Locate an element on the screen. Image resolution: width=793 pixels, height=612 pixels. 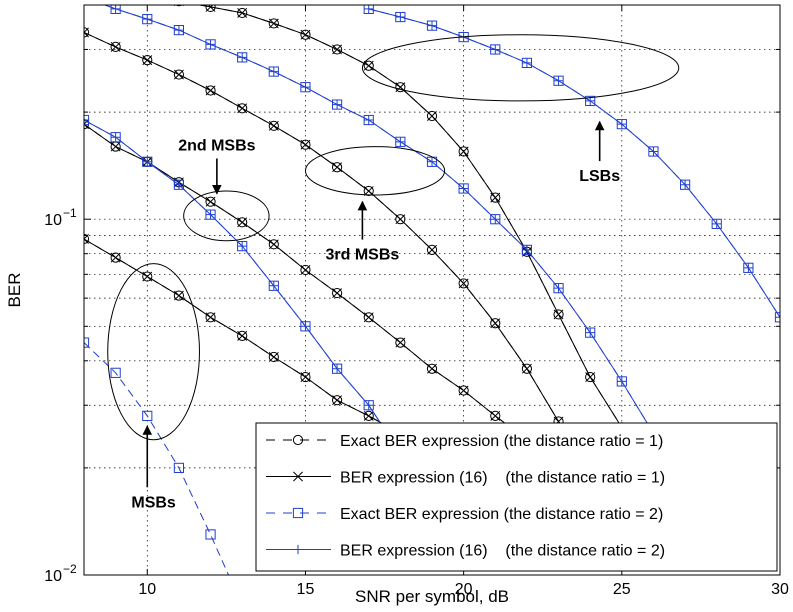
annotation-msbs: MSBs is located at coordinates (153, 387).